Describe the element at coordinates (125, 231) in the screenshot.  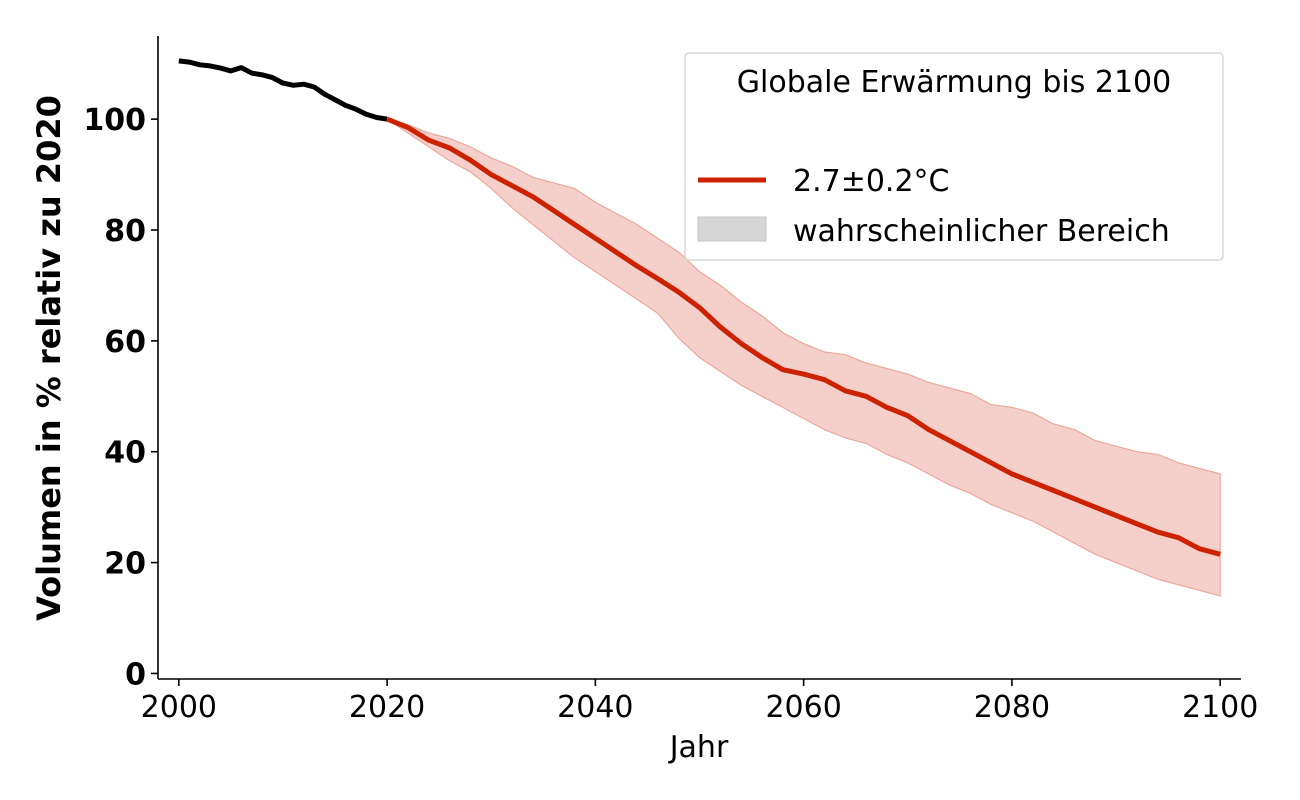
I see `y-tick-label: 80` at that location.